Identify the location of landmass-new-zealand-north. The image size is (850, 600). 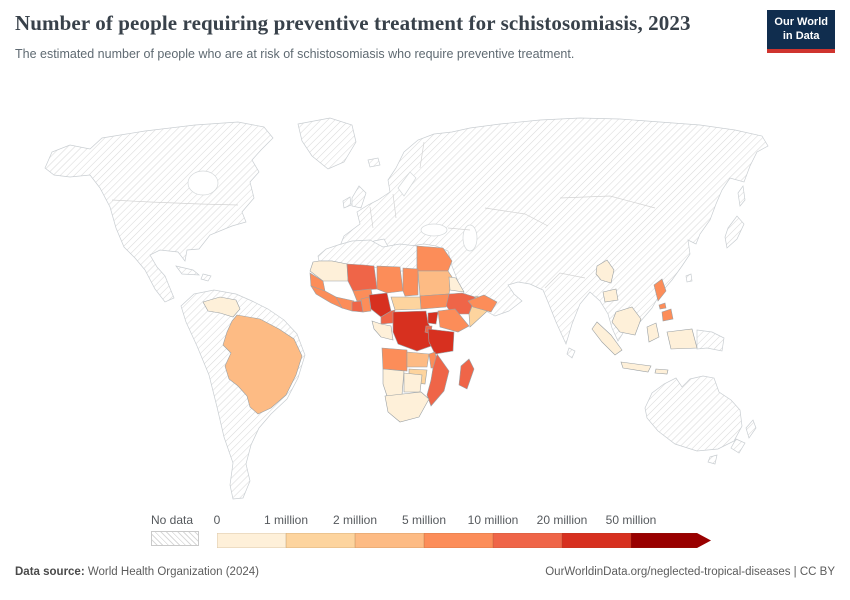
(751, 429).